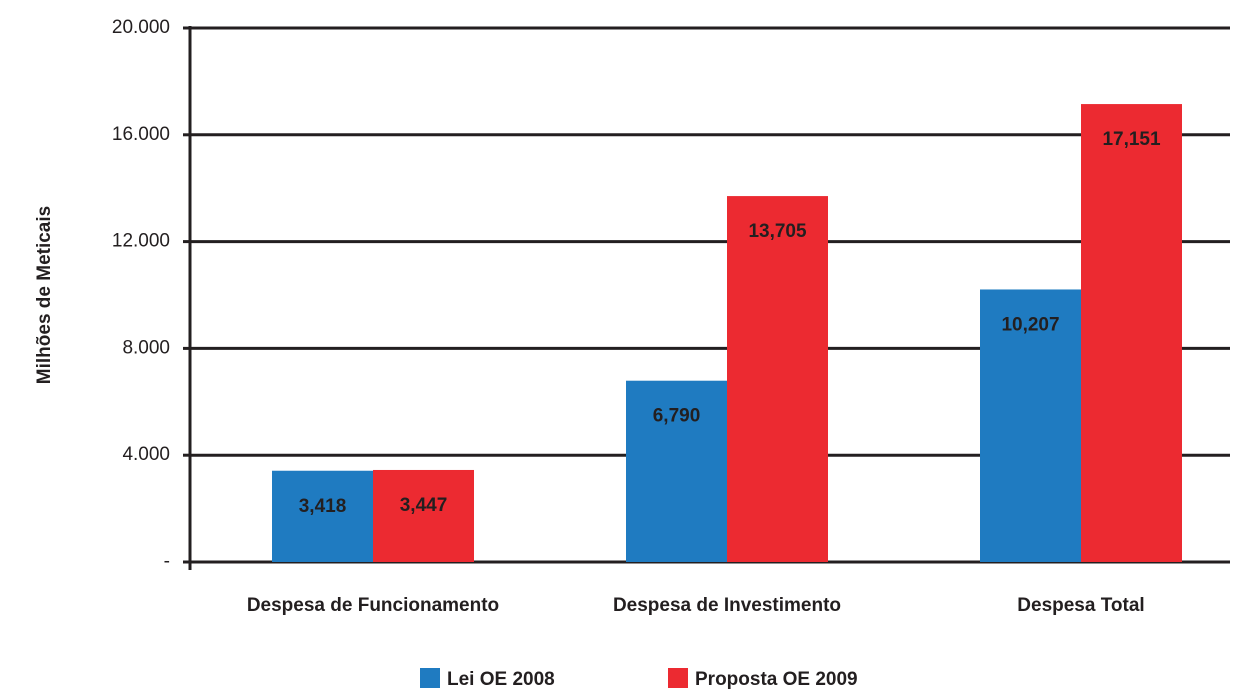 This screenshot has height=690, width=1245. What do you see at coordinates (141, 241) in the screenshot?
I see `y-tick-label: 12.000` at bounding box center [141, 241].